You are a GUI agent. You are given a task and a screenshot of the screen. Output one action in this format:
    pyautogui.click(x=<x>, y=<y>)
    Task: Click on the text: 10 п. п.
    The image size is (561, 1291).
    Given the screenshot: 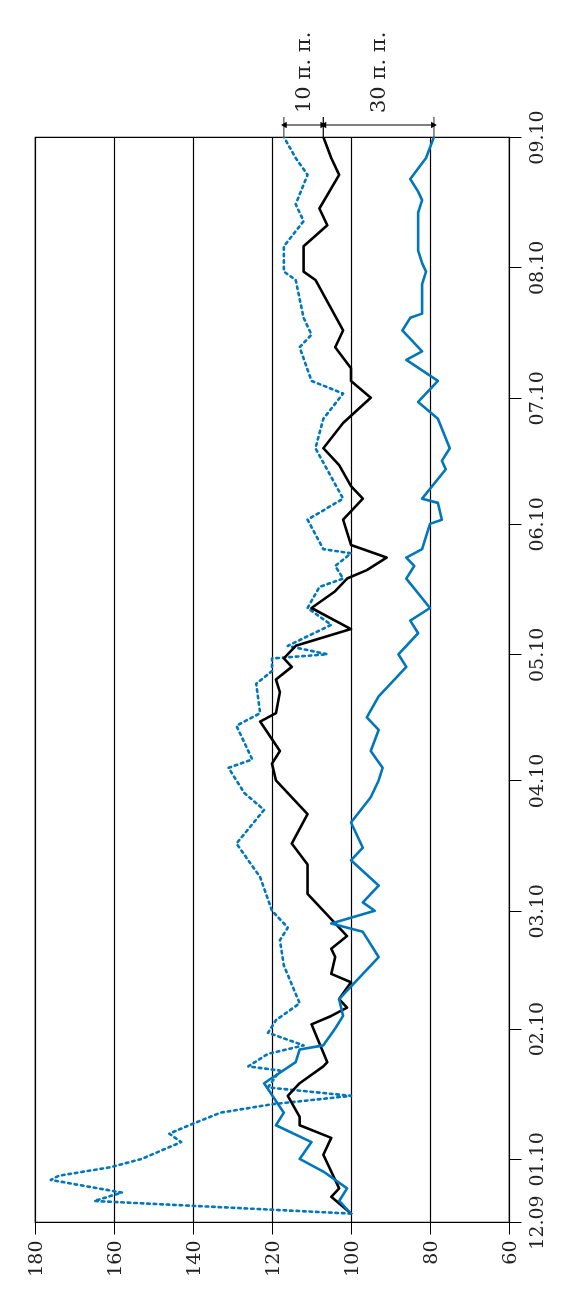 What is the action you would take?
    pyautogui.click(x=302, y=72)
    